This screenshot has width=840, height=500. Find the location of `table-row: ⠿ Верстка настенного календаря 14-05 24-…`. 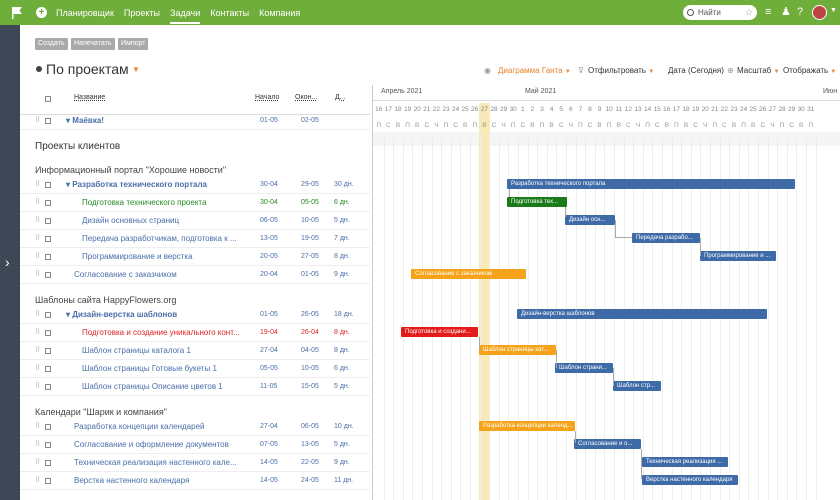

table-row: ⠿ Верстка настенного календаря 14-05 24-… is located at coordinates (195, 481).